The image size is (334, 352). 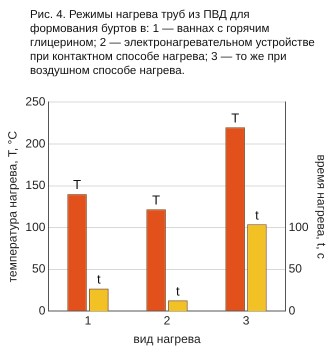 I want to click on y-tick-label: 0, so click(x=42, y=311).